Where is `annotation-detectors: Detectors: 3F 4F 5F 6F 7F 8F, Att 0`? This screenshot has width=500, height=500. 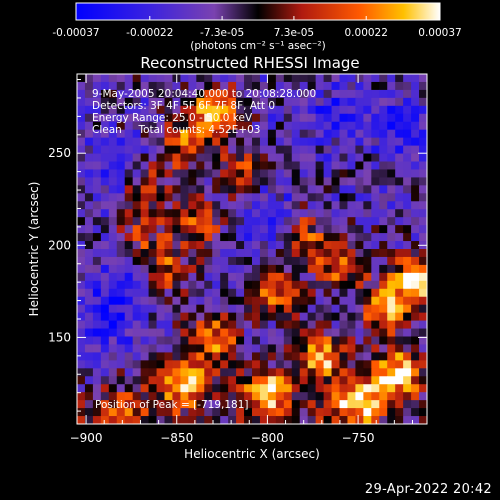 annotation-detectors: Detectors: 3F 4F 5F 6F 7F 8F, Att 0 is located at coordinates (183, 106).